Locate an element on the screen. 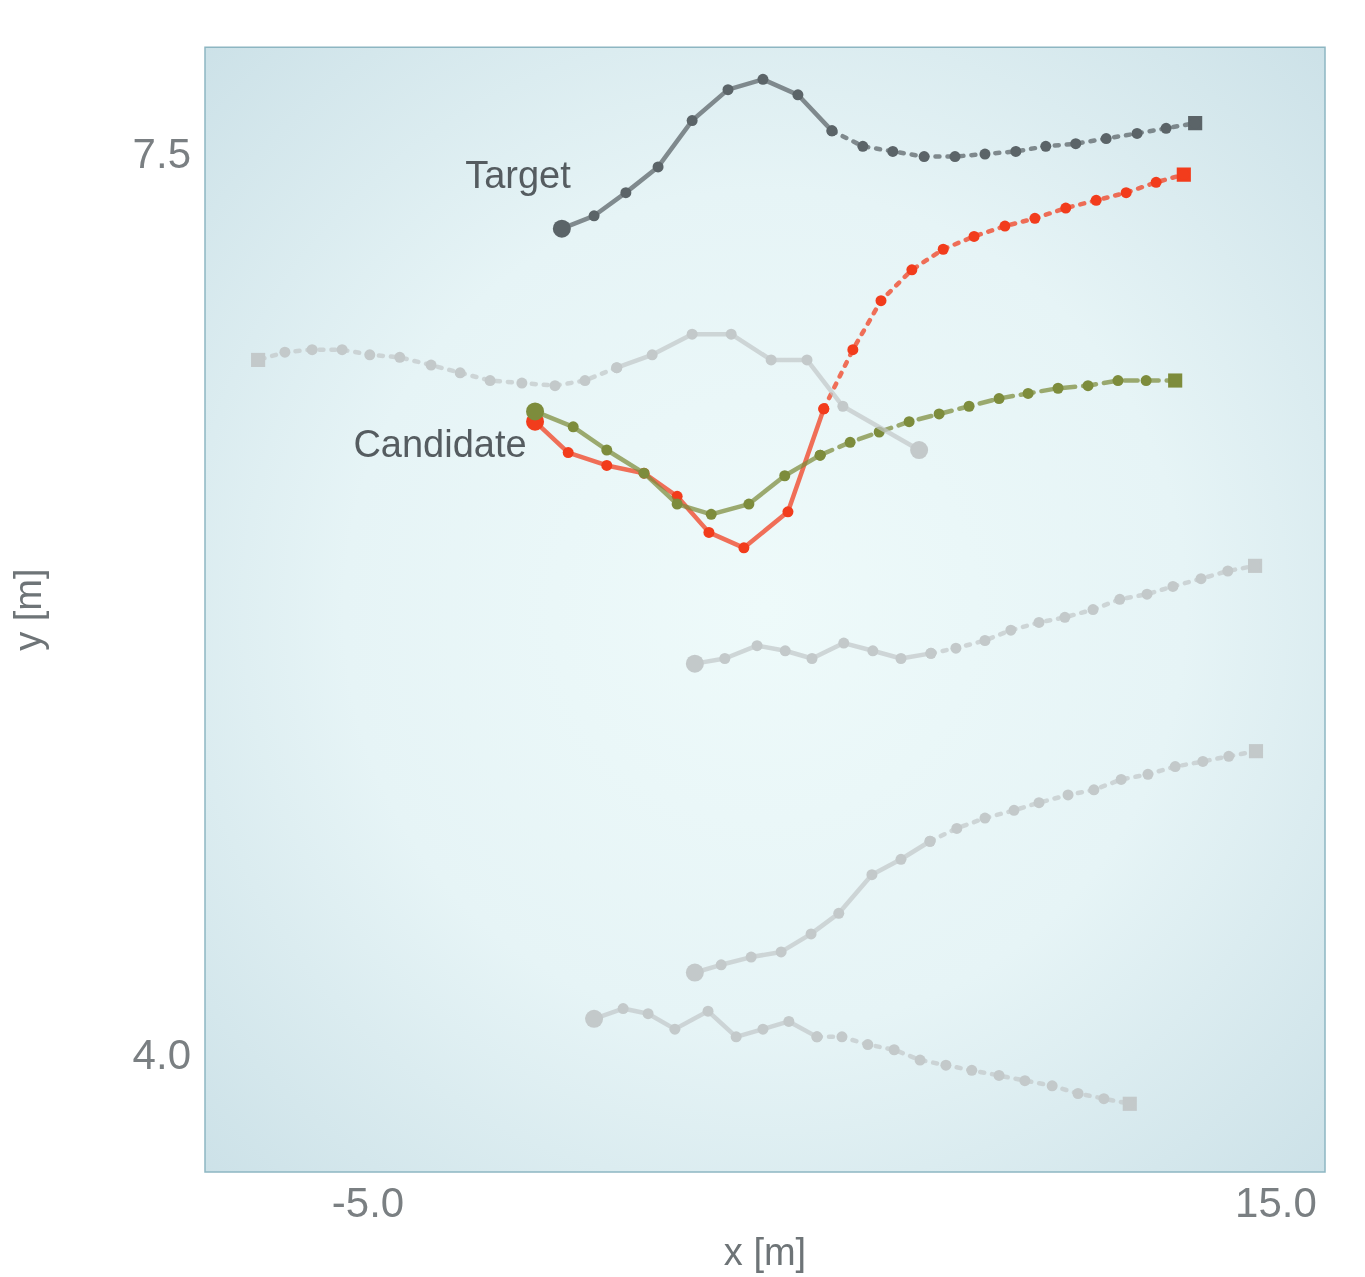 The width and height of the screenshot is (1365, 1277). x-axis-title: x [m] is located at coordinates (765, 1251).